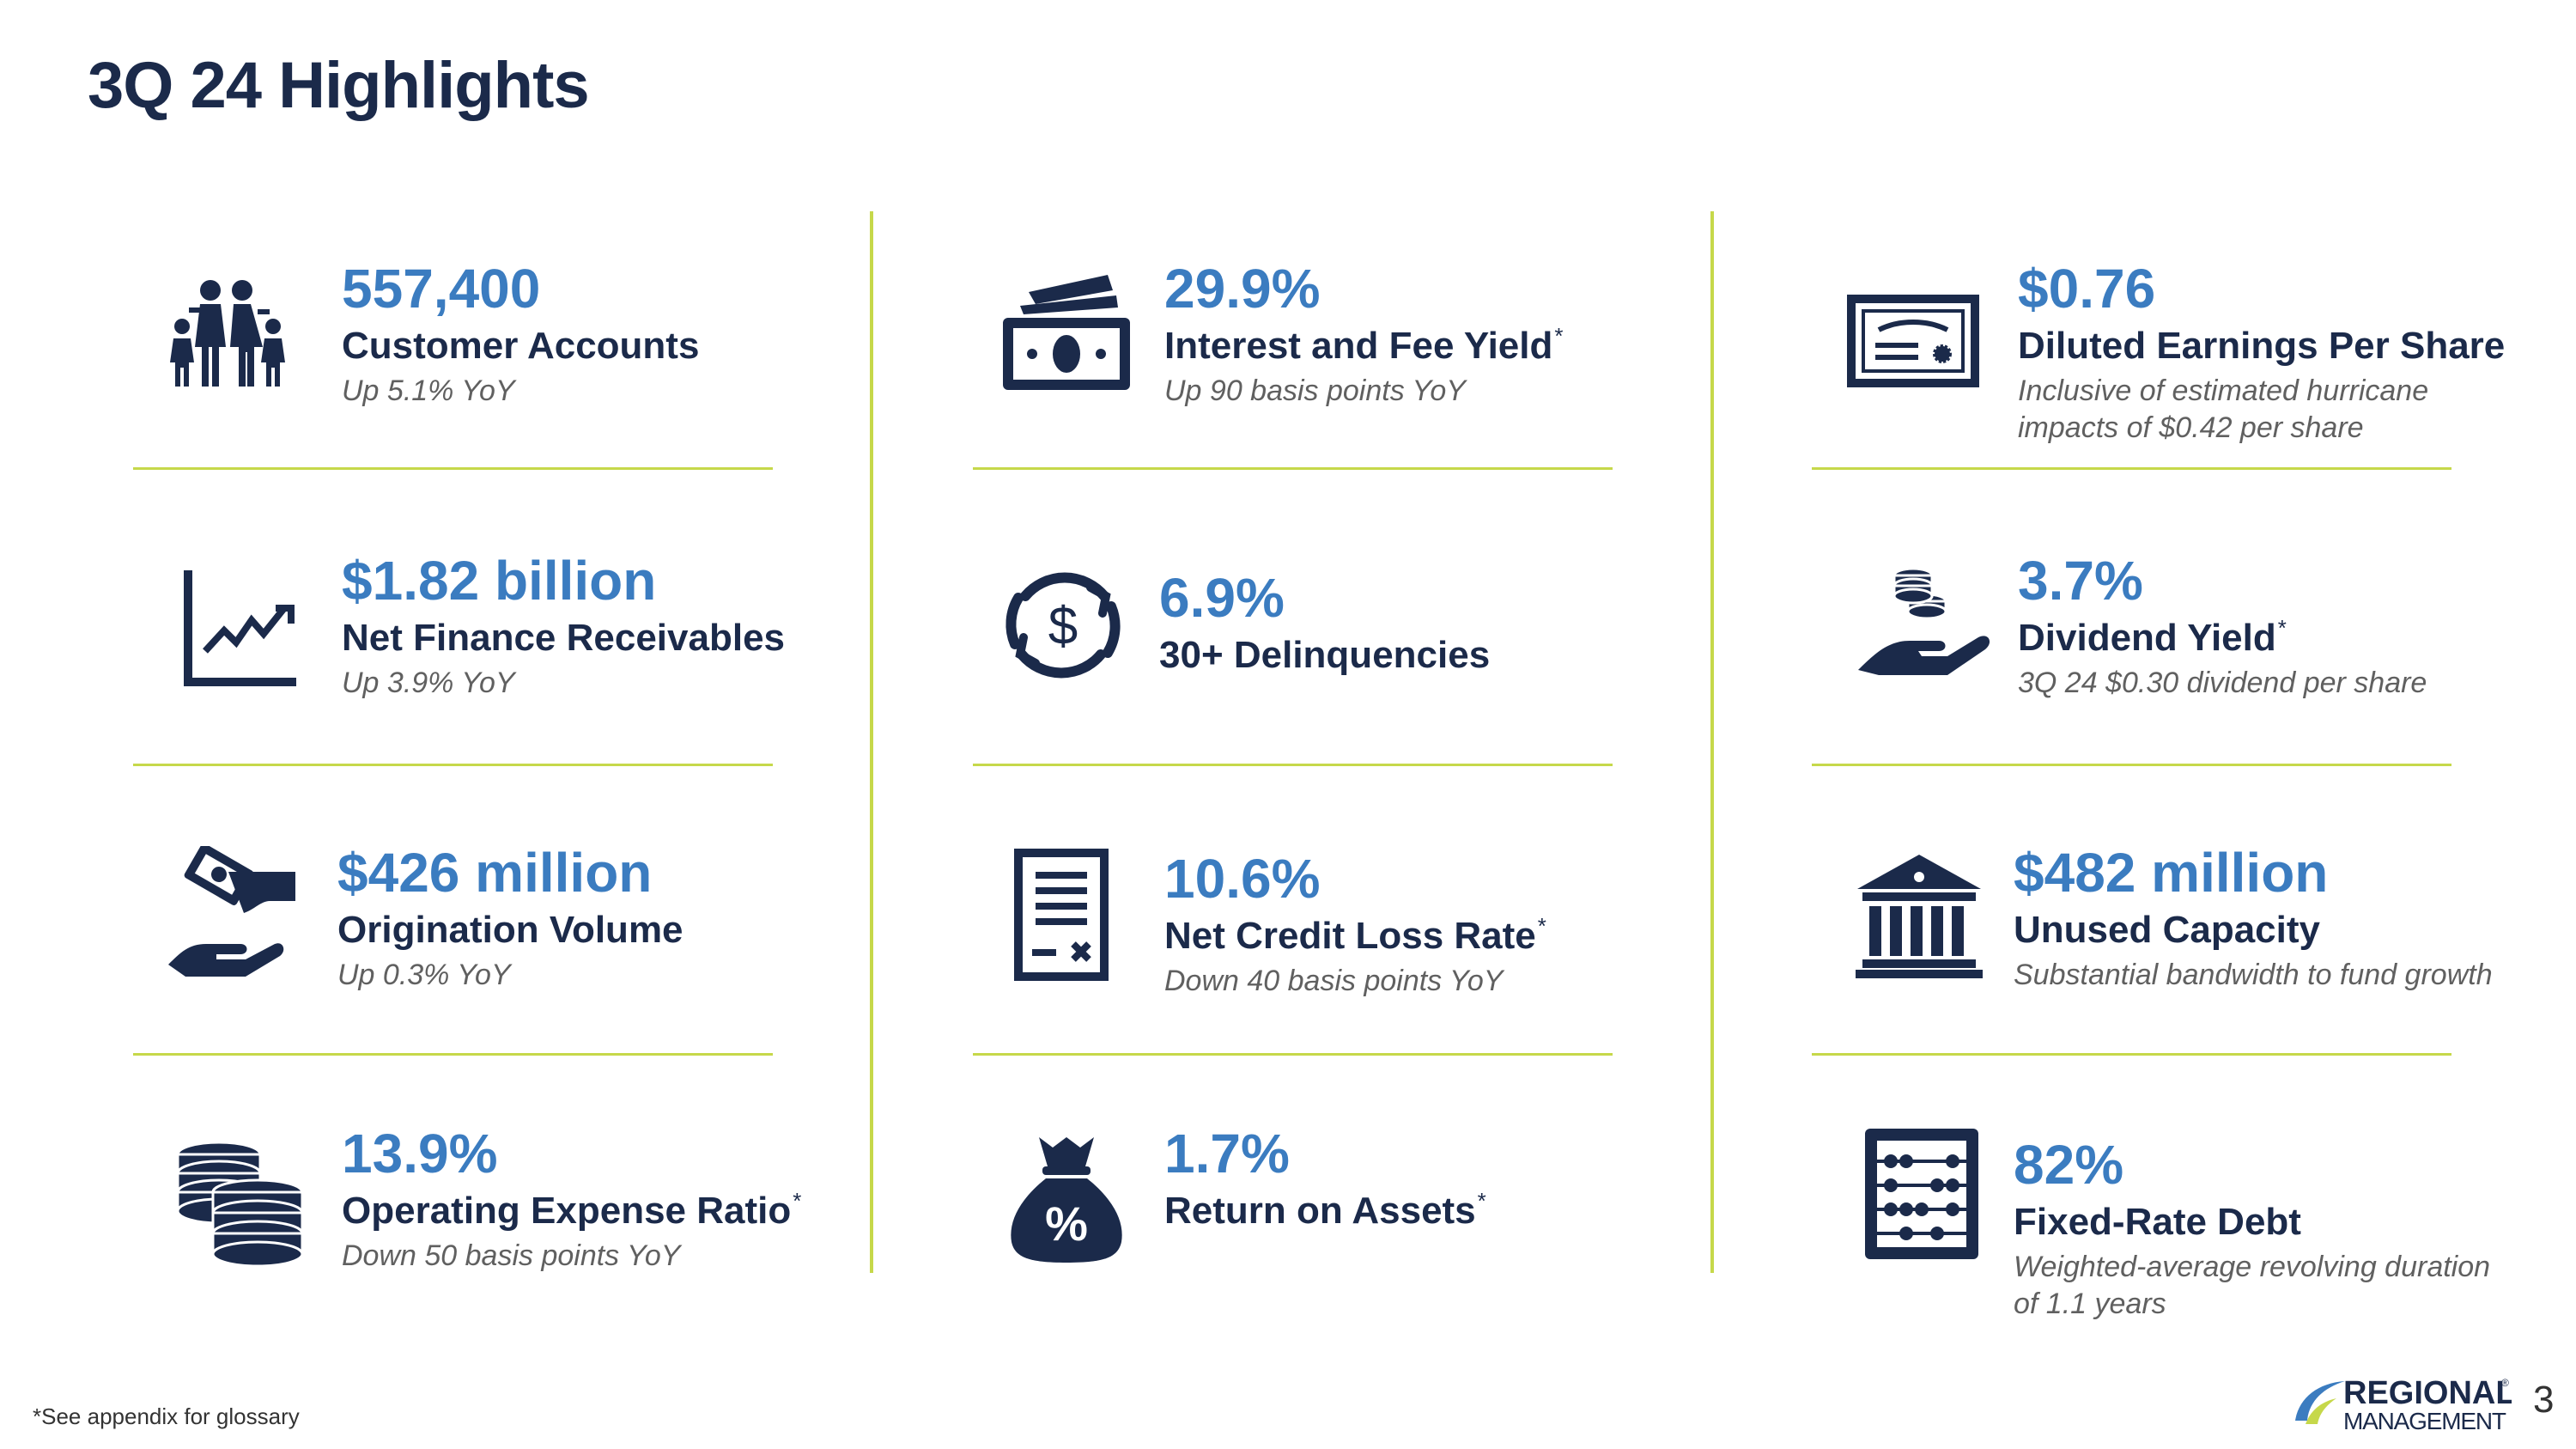  I want to click on footnote: *See appendix for glossary, so click(166, 1416).